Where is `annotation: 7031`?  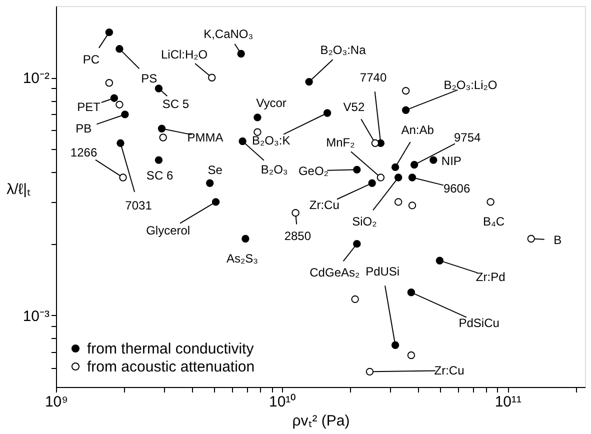 annotation: 7031 is located at coordinates (138, 205).